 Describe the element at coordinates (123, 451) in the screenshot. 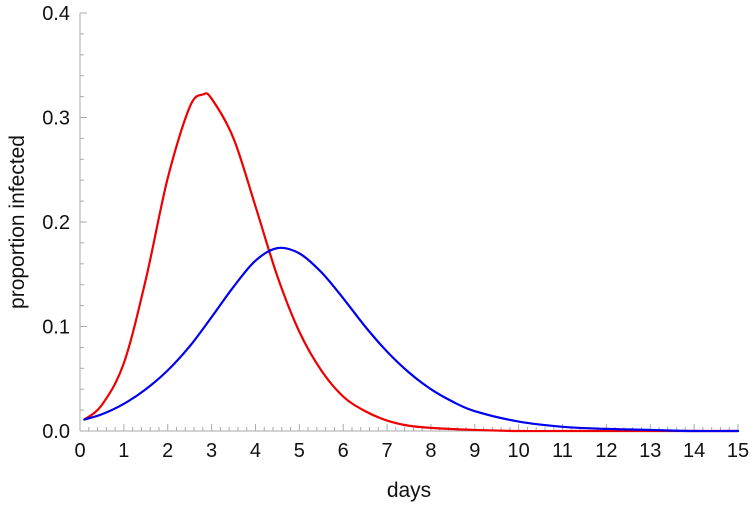

I see `x-tick-label: 1` at that location.